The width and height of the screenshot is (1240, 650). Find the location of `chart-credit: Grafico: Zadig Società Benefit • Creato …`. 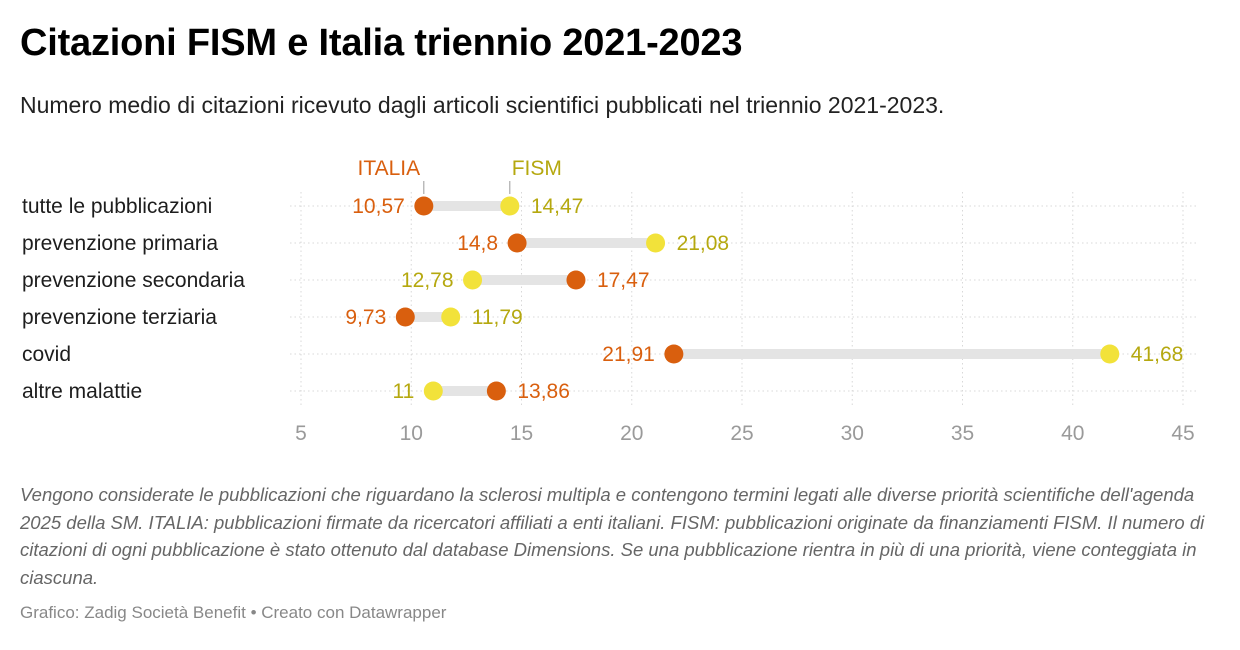

chart-credit: Grafico: Zadig Società Benefit • Creato … is located at coordinates (233, 612).